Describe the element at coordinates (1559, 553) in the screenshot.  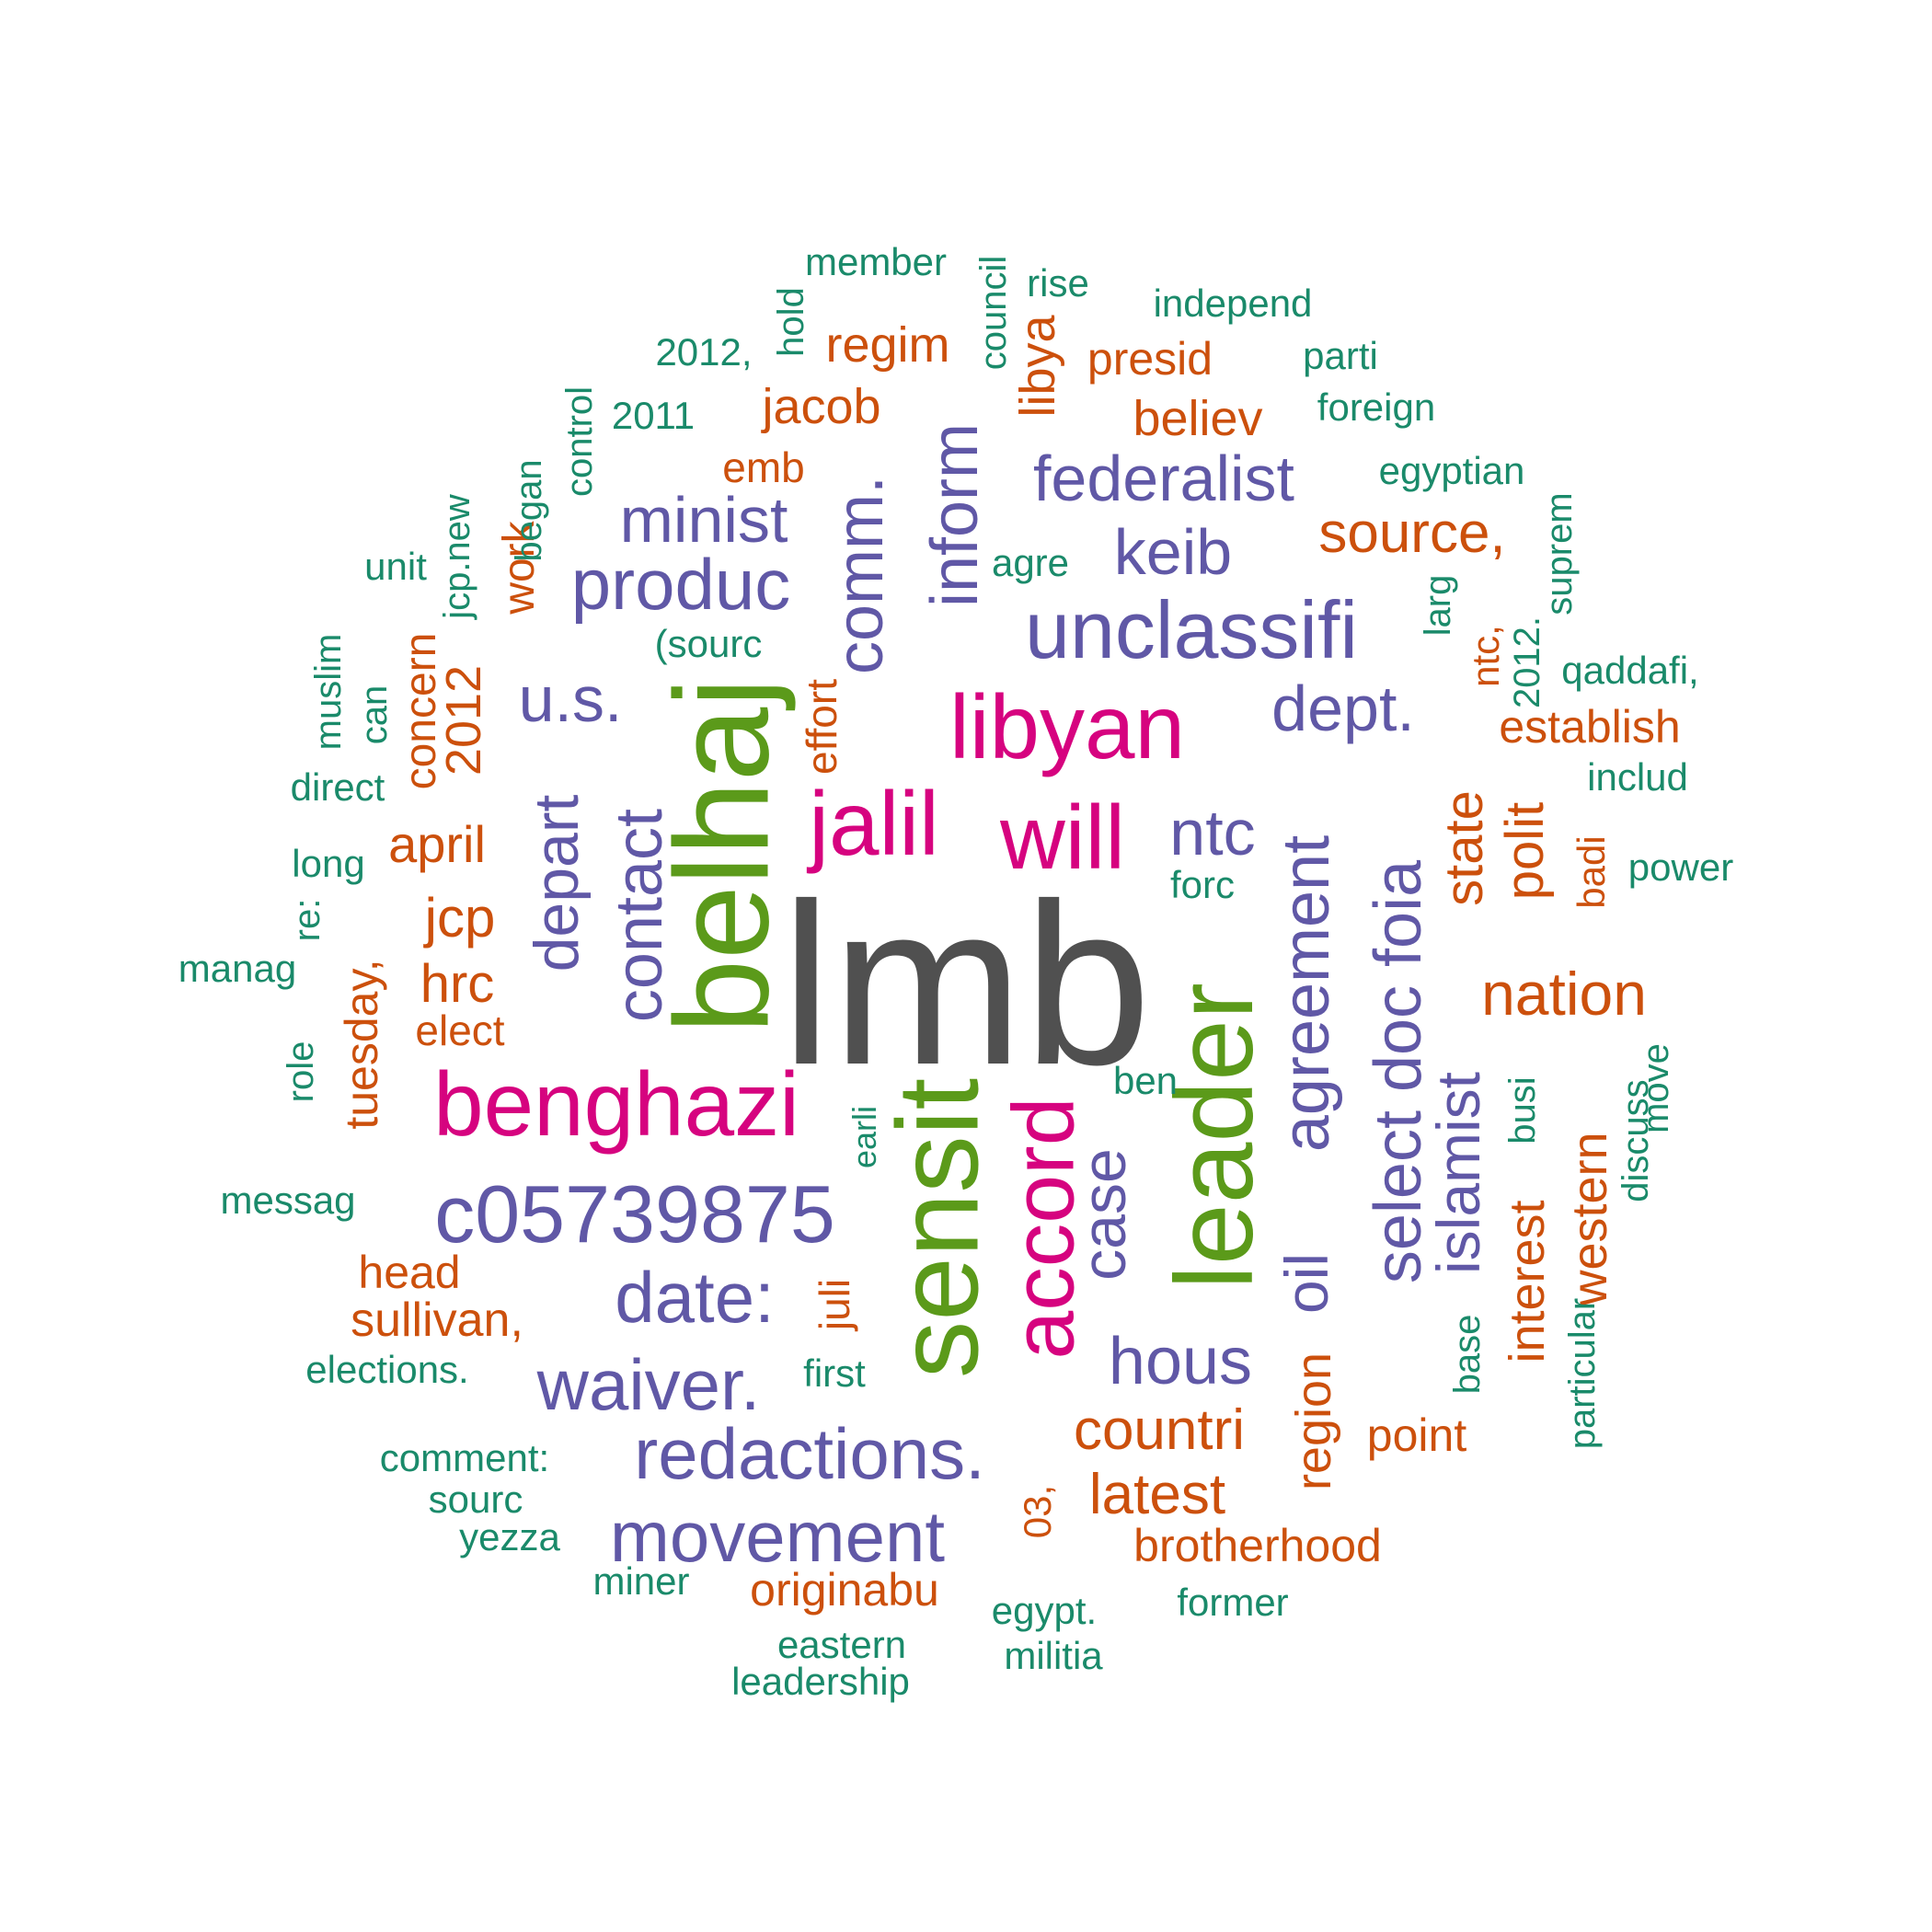
I see `word-suprem: suprem` at that location.